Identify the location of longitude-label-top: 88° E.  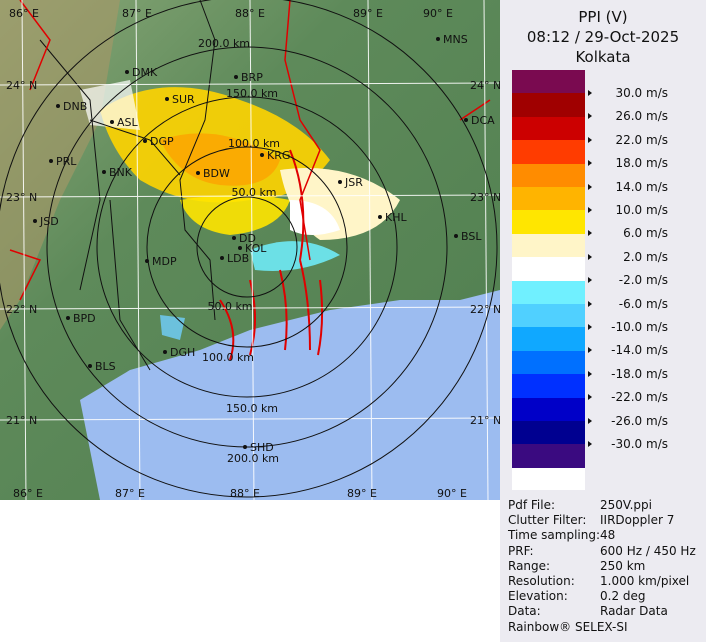
(250, 13).